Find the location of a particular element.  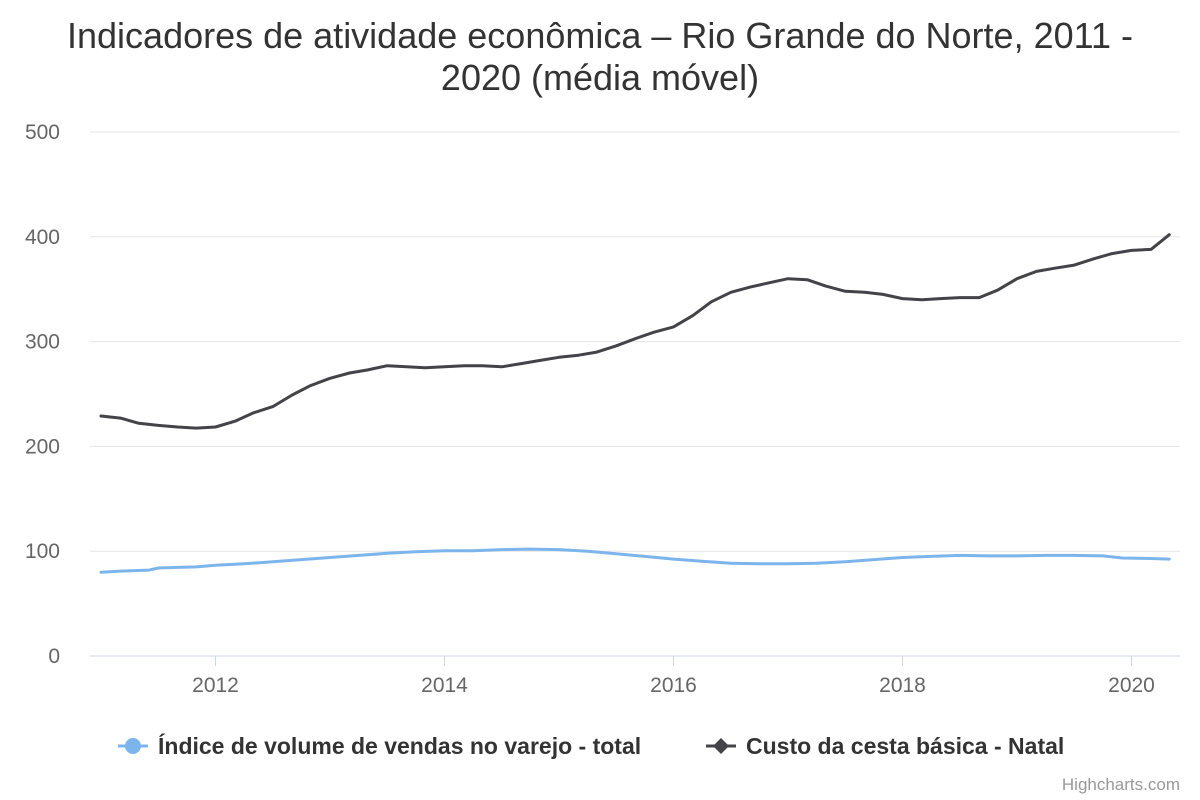

series-line is located at coordinates (635, 560).